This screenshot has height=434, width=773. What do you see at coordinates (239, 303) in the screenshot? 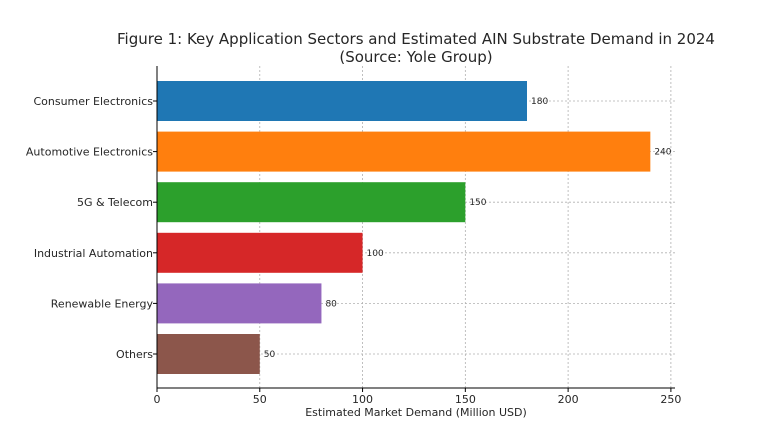
I see `bar-renewable-energy` at bounding box center [239, 303].